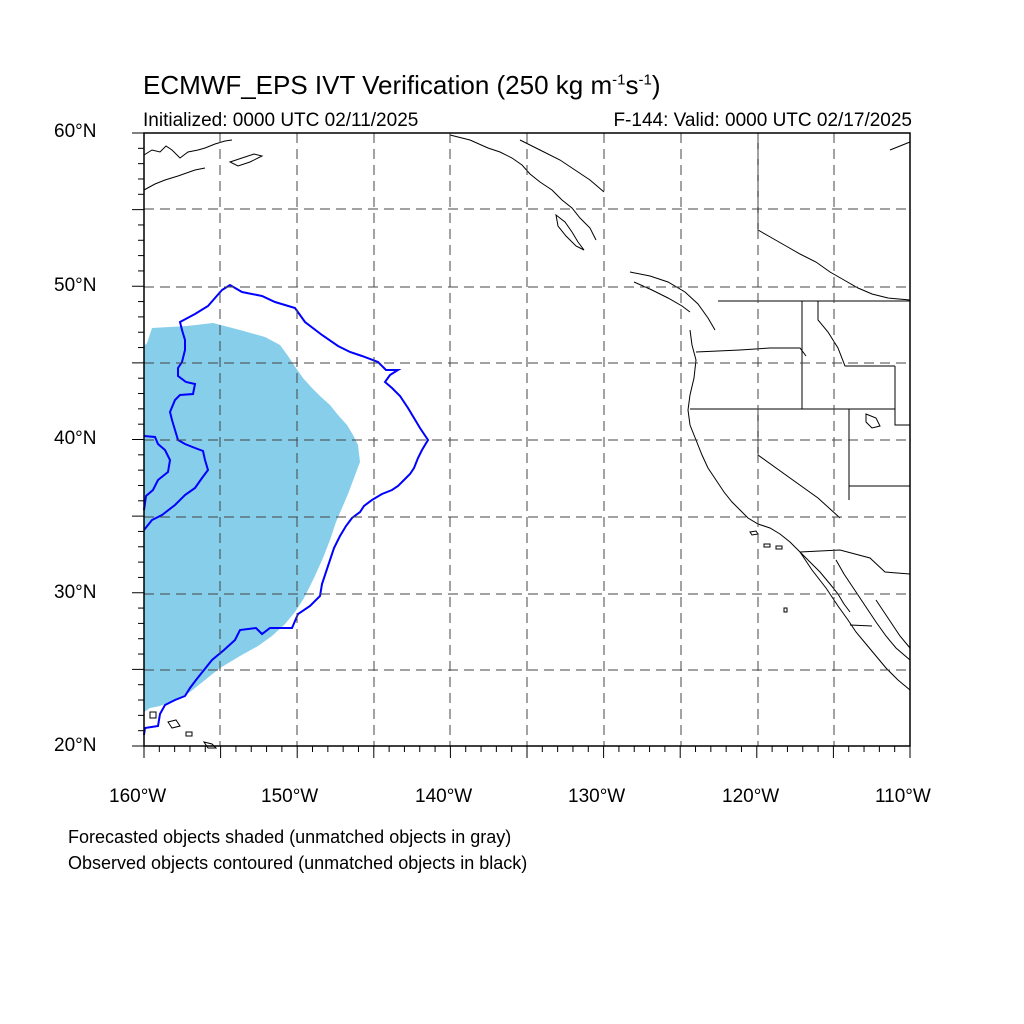 This screenshot has height=1024, width=1024. Describe the element at coordinates (444, 796) in the screenshot. I see `lon-label-140w: 140°W` at that location.